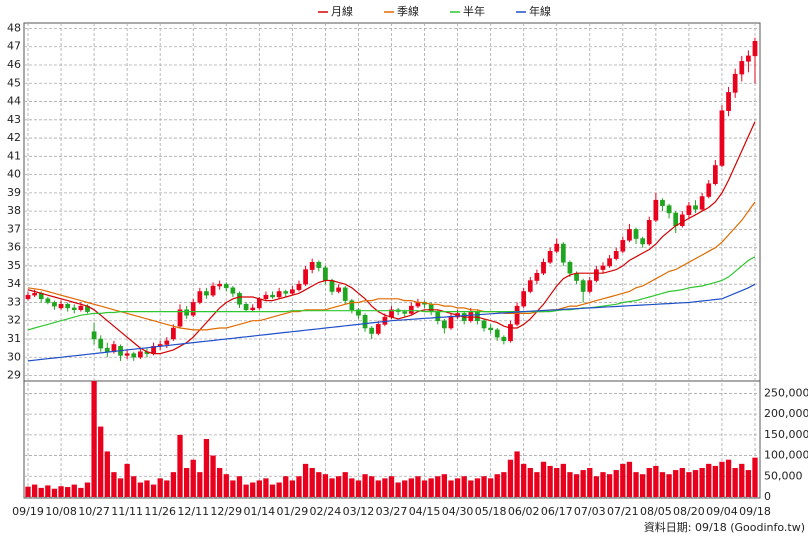  Describe the element at coordinates (14, 210) in the screenshot. I see `y-tick-label: 38` at that location.